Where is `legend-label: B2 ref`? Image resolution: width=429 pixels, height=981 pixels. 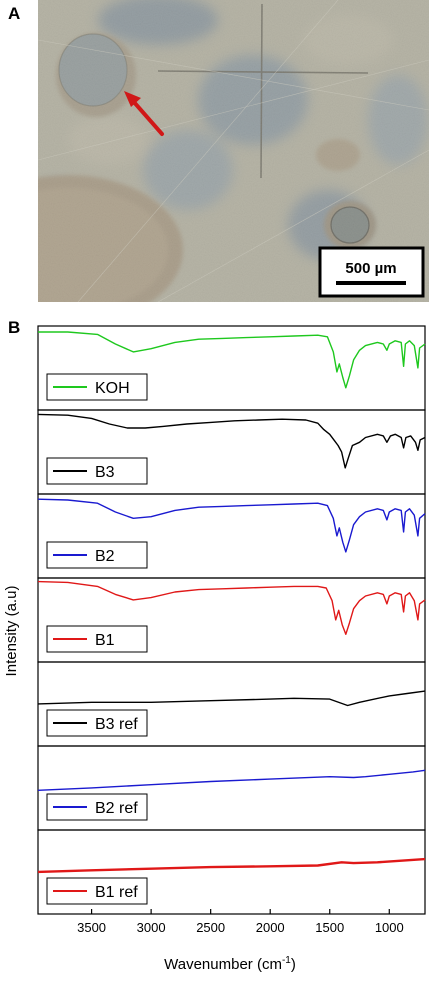 legend-label: B2 ref is located at coordinates (116, 808).